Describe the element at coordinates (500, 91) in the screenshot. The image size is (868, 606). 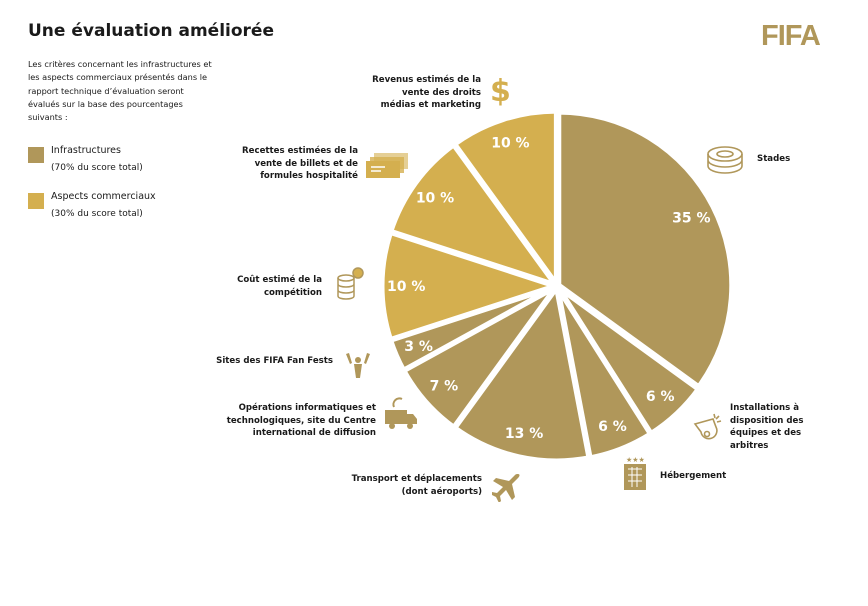
I see `dollar-icon: $` at that location.